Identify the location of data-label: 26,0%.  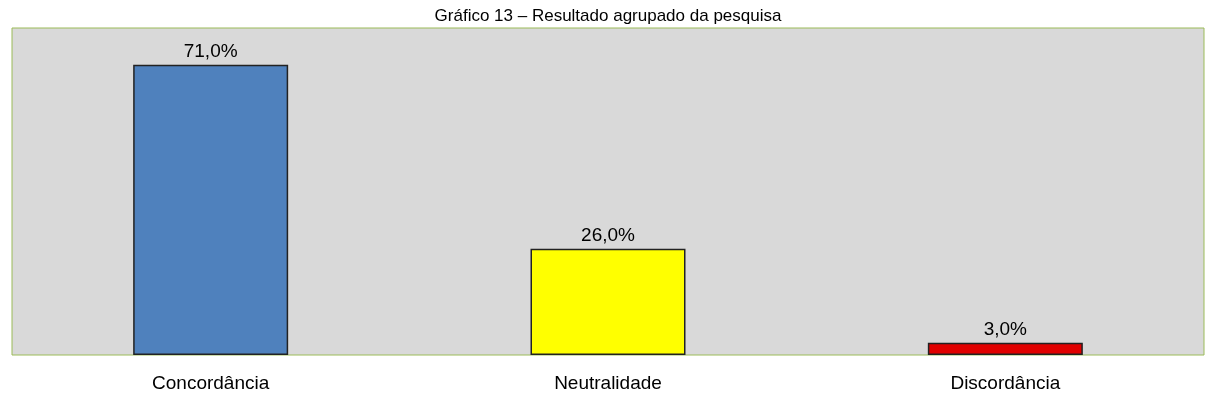
(608, 234).